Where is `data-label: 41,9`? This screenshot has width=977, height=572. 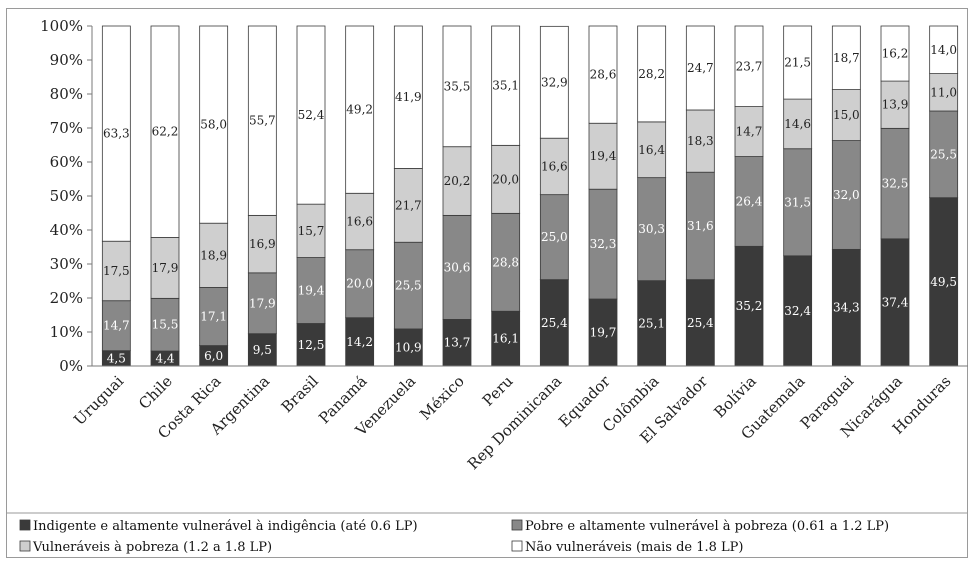
data-label: 41,9 is located at coordinates (408, 97).